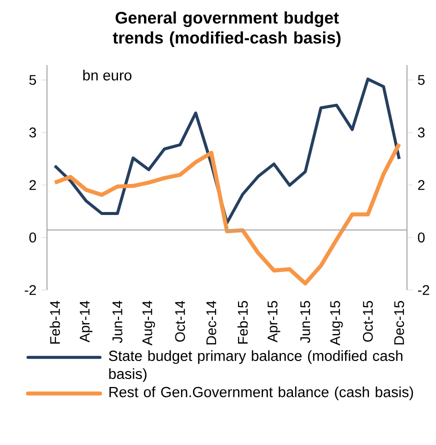 This screenshot has width=436, height=445. Describe the element at coordinates (274, 321) in the screenshot. I see `x-tick-label: Apr-15` at that location.